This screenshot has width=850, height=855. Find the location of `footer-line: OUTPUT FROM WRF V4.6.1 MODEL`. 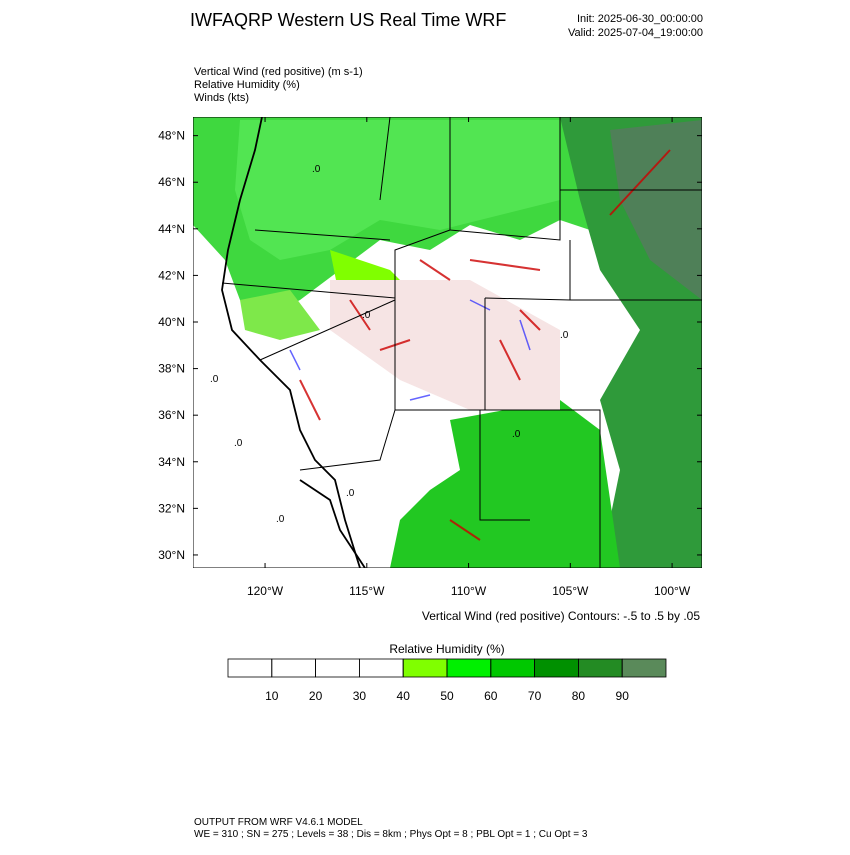

footer-line: OUTPUT FROM WRF V4.6.1 MODEL is located at coordinates (278, 822).